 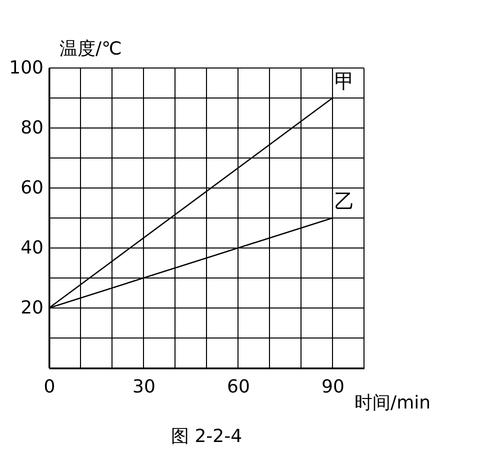 I want to click on y-tick-label: 60, so click(x=32, y=188).